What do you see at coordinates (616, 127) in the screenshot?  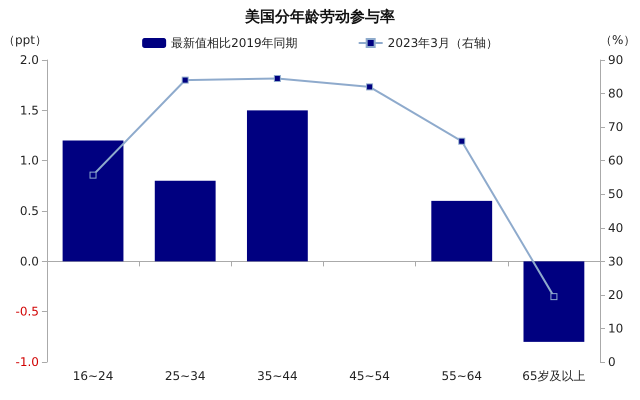 I see `y2-tick-label: 70` at bounding box center [616, 127].